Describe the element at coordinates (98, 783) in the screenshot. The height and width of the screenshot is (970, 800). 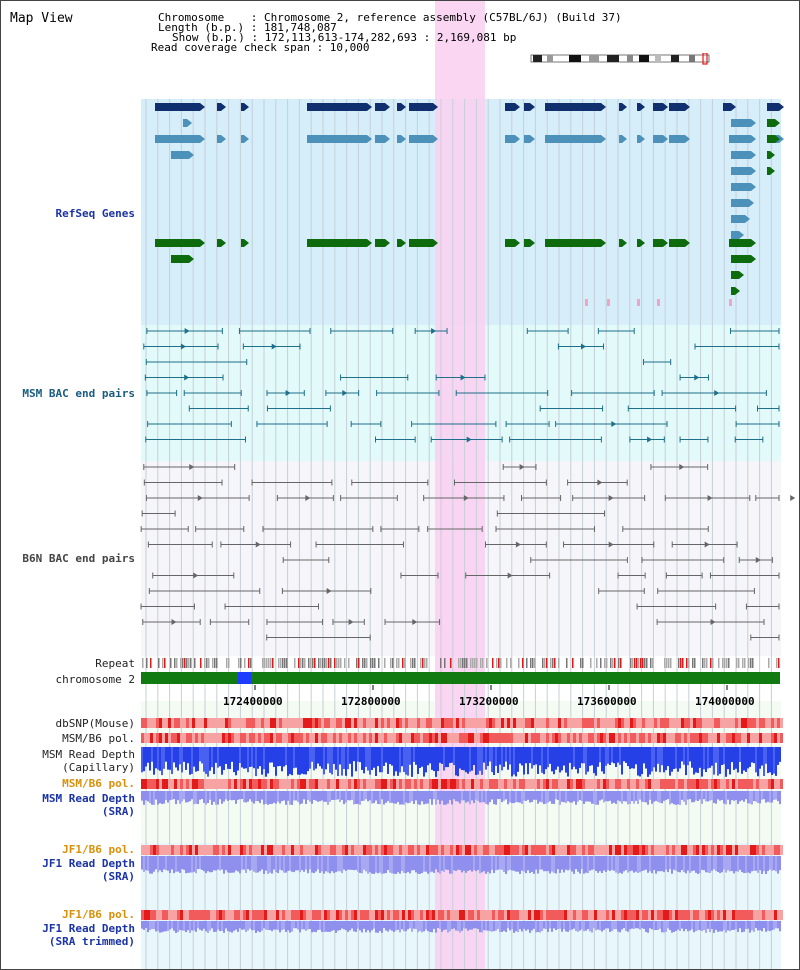
I see `track-label-msm-b6-pol-2: MSM/B6 pol.` at that location.